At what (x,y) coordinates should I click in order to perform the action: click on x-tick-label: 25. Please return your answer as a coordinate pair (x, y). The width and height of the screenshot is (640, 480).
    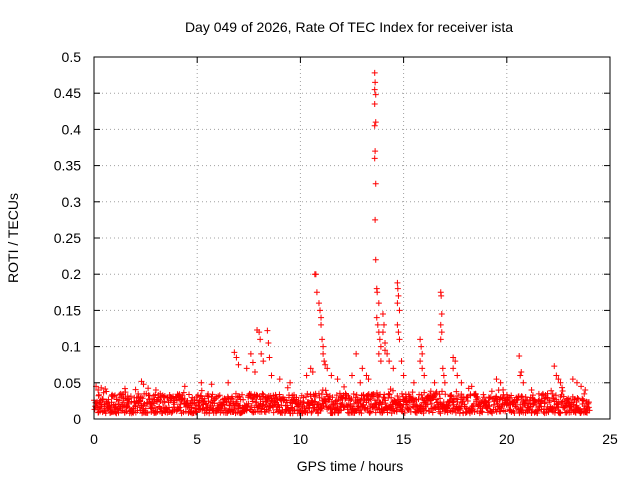
    Looking at the image, I should click on (610, 439).